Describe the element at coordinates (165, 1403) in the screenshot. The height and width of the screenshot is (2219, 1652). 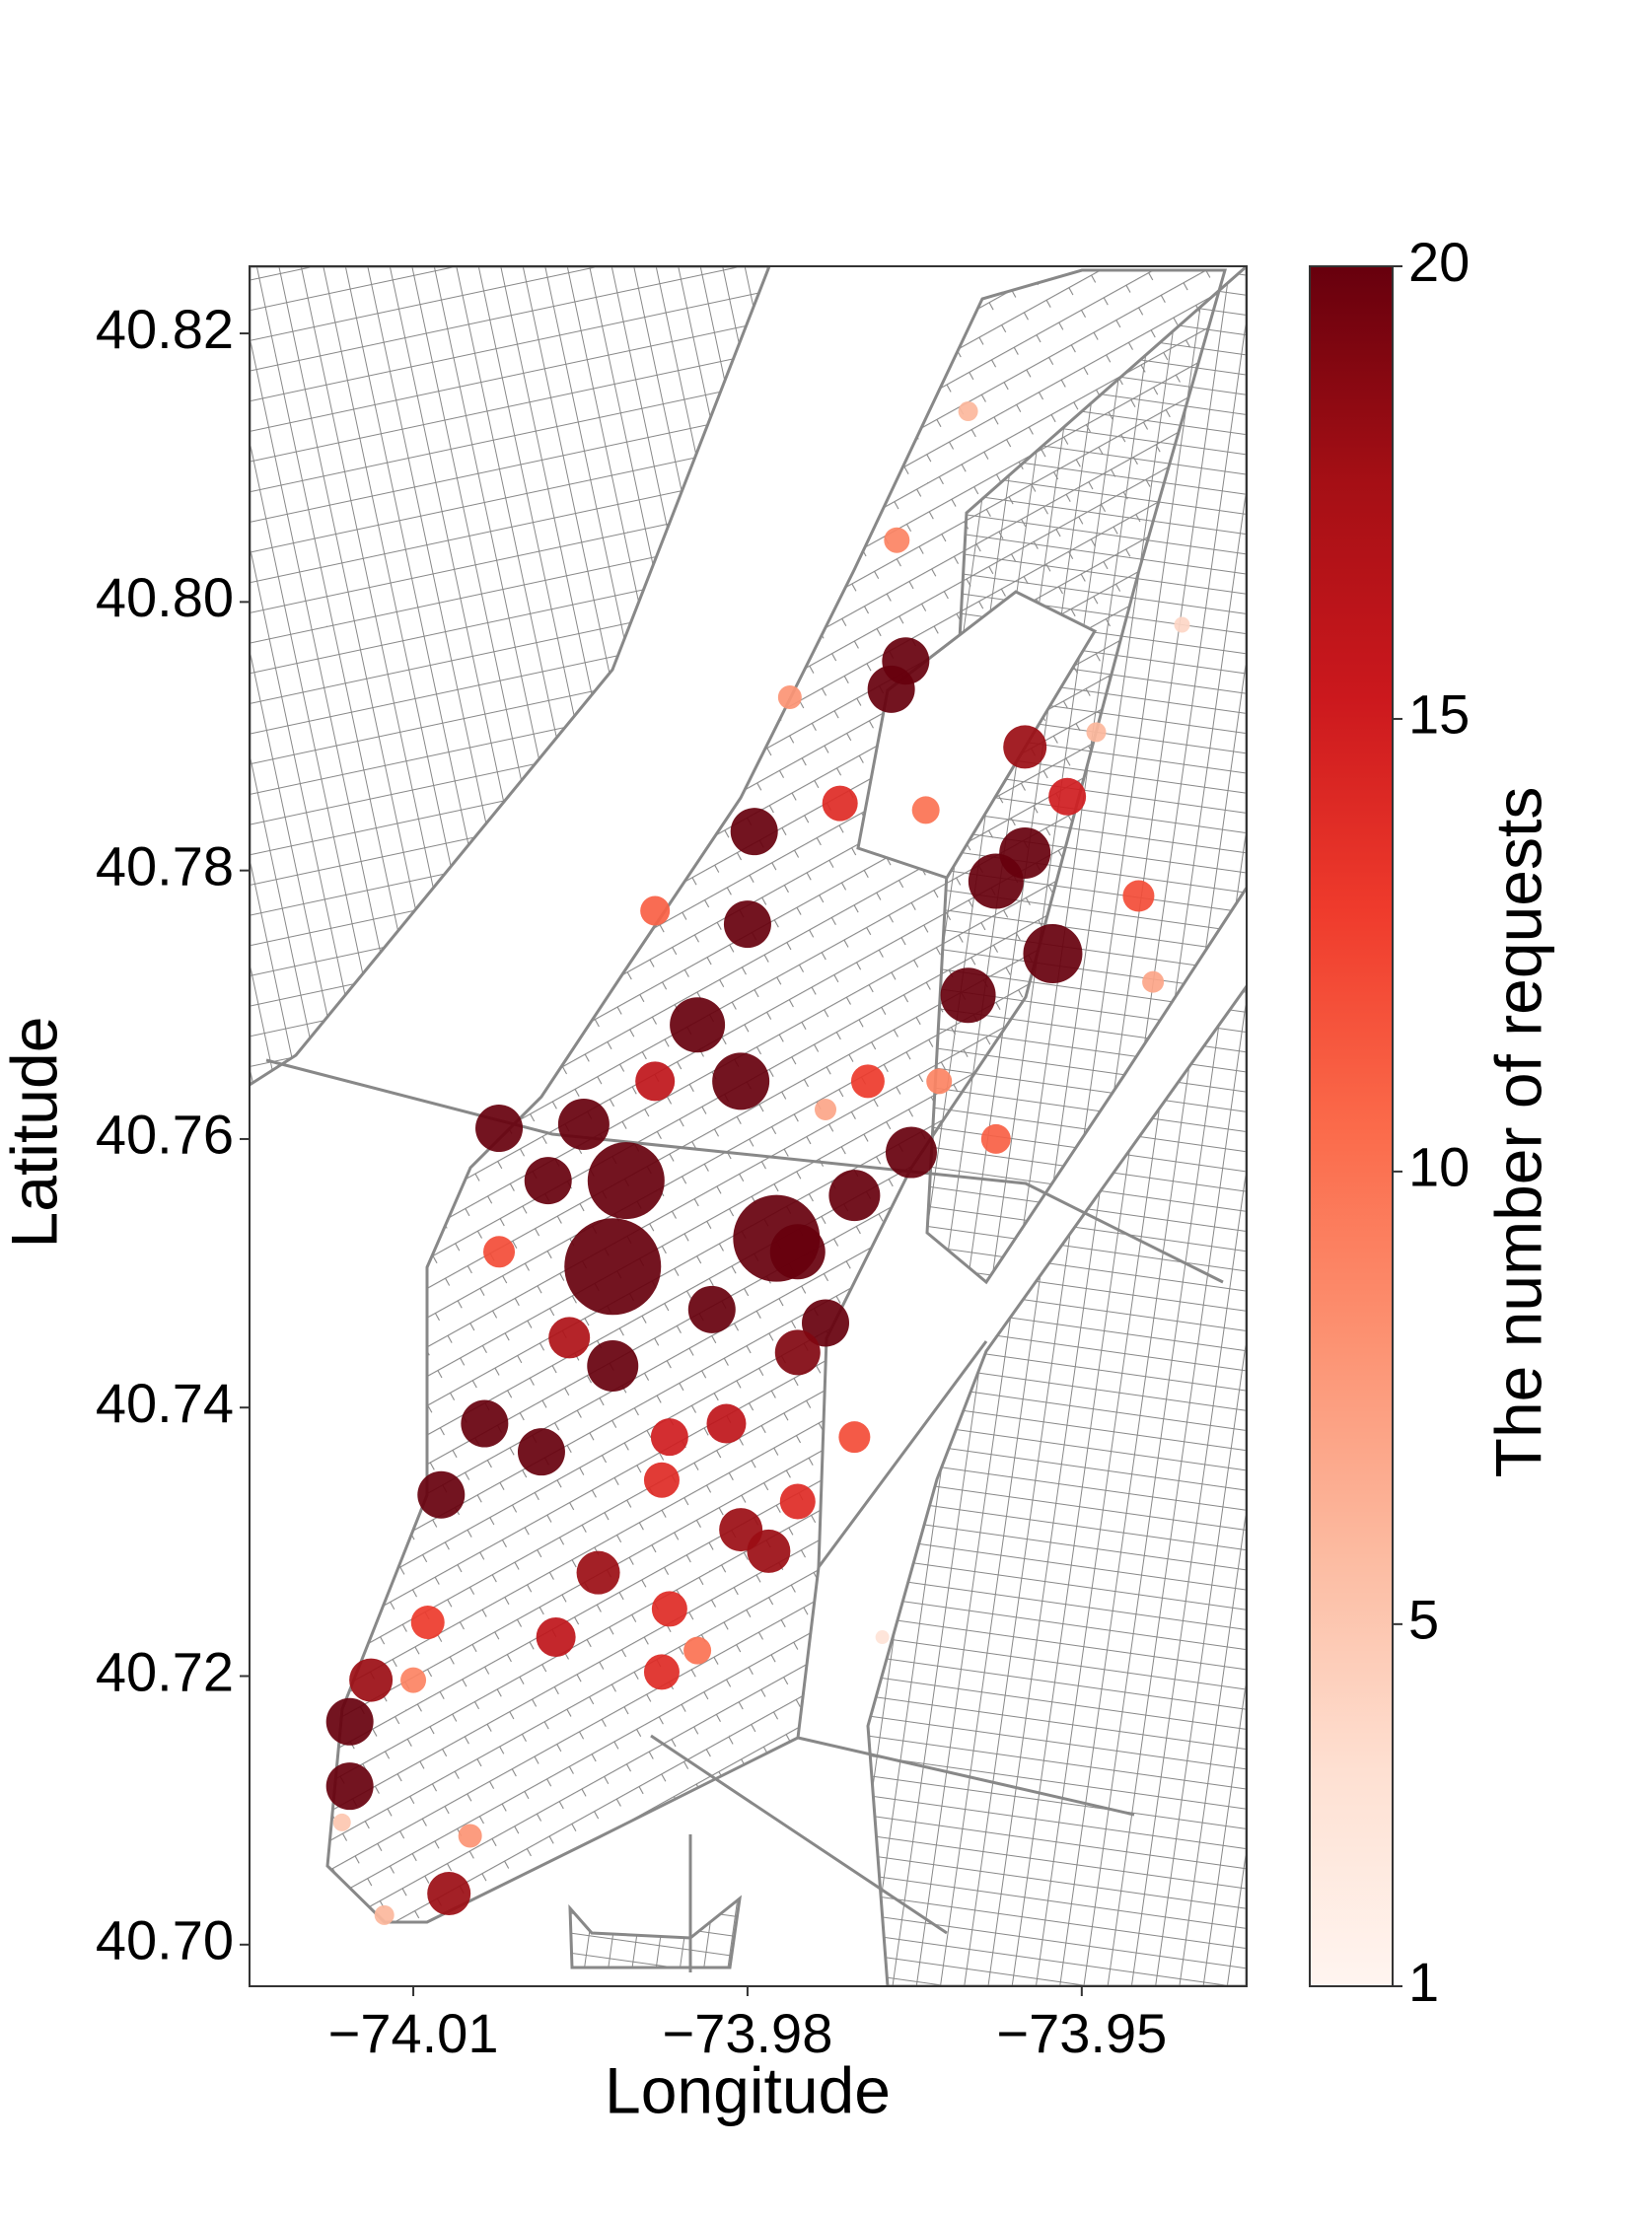
I see `y-tick-label: 40.74` at that location.